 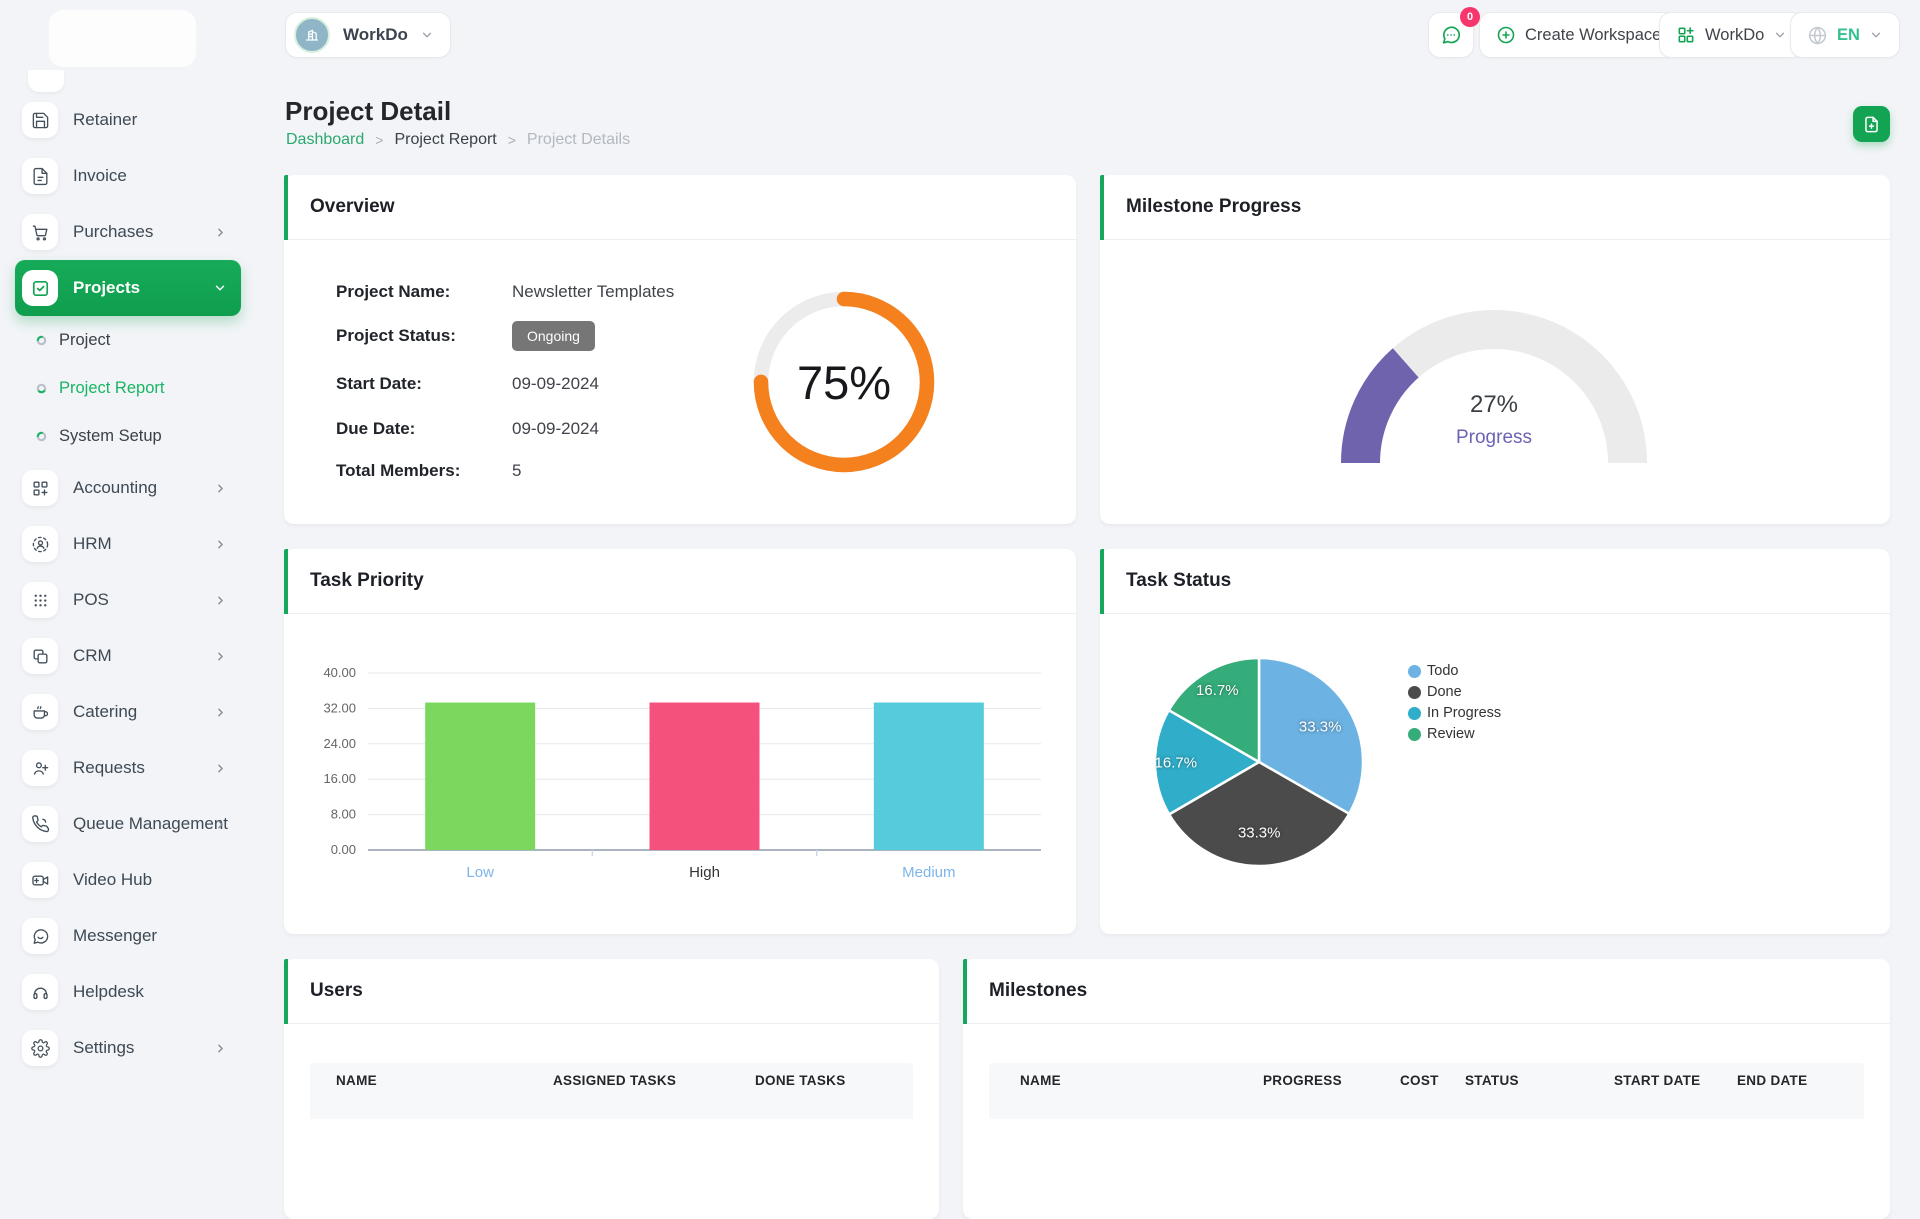 I want to click on users-table-header: NAME ASSIGNED TASKS DONE TASKS, so click(x=611, y=1091).